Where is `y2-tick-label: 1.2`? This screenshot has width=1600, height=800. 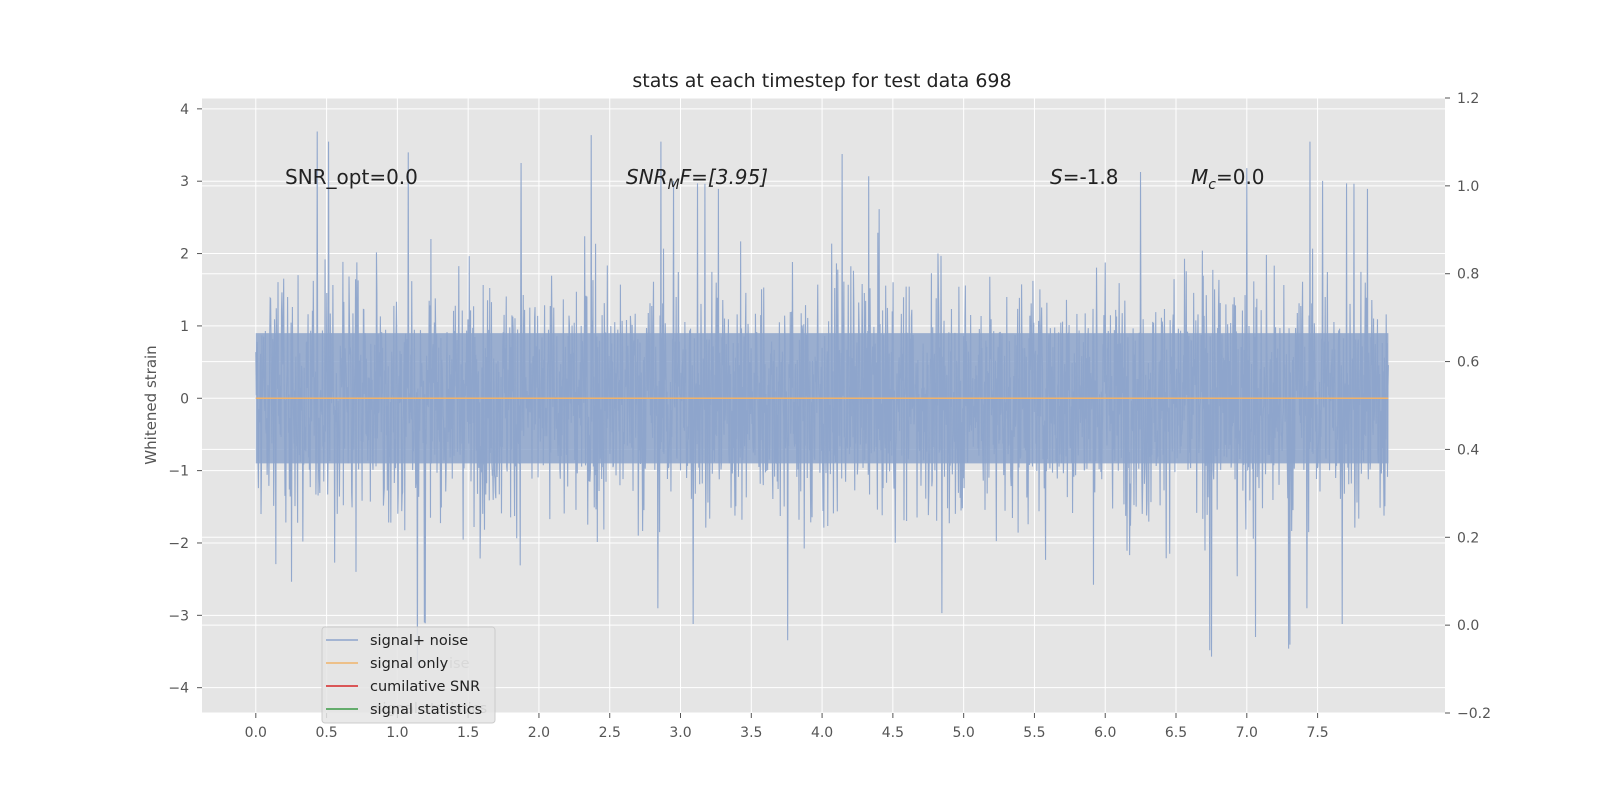 y2-tick-label: 1.2 is located at coordinates (1468, 99).